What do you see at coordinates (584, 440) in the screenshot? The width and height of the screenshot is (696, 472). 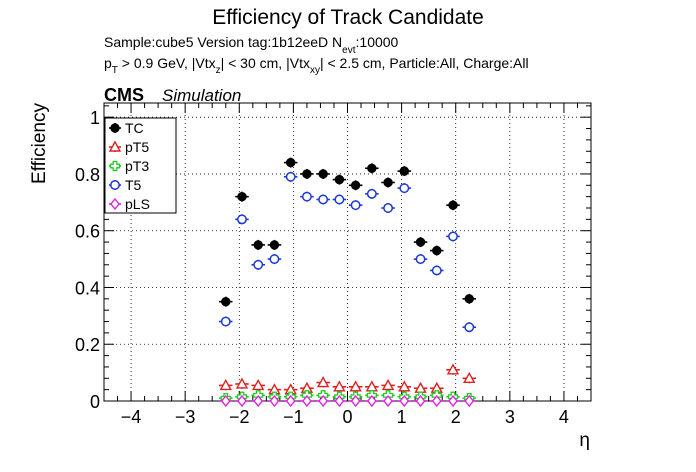 I see `x-axis-label: η` at bounding box center [584, 440].